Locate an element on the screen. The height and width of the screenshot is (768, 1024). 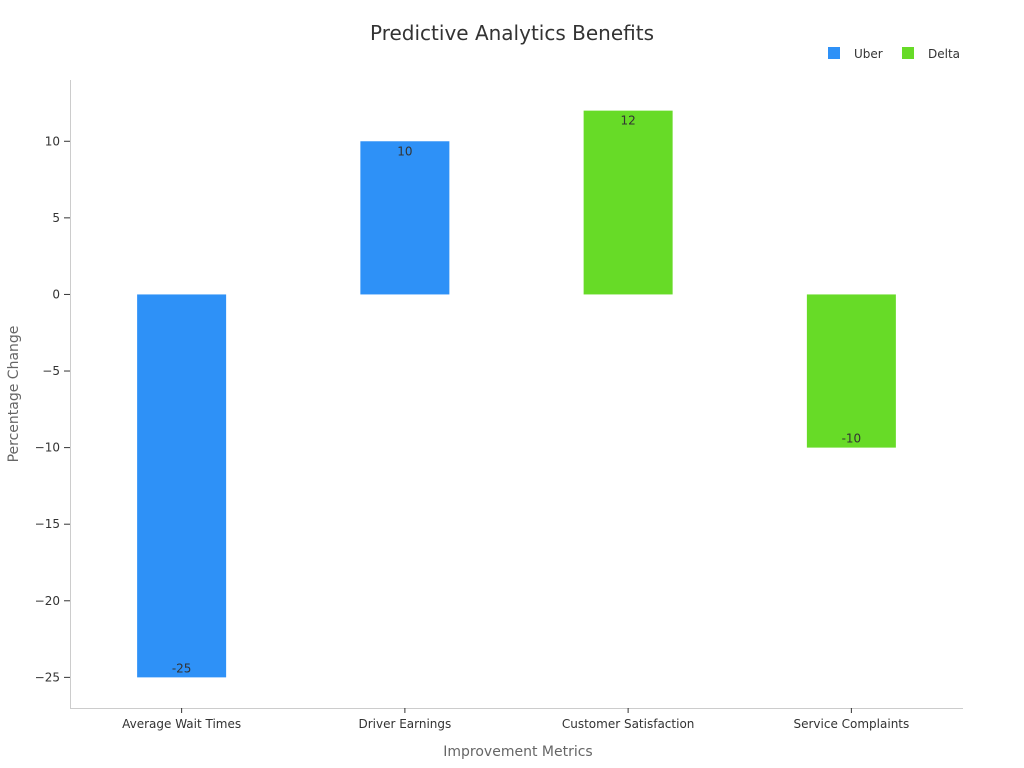
x-tick-label: Average Wait Times is located at coordinates (181, 724).